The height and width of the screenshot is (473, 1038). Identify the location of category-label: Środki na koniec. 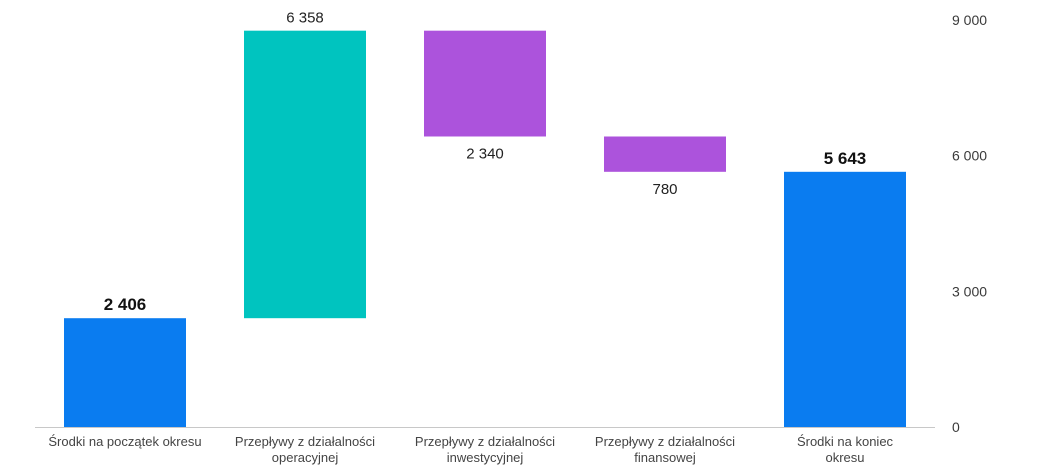
(845, 441).